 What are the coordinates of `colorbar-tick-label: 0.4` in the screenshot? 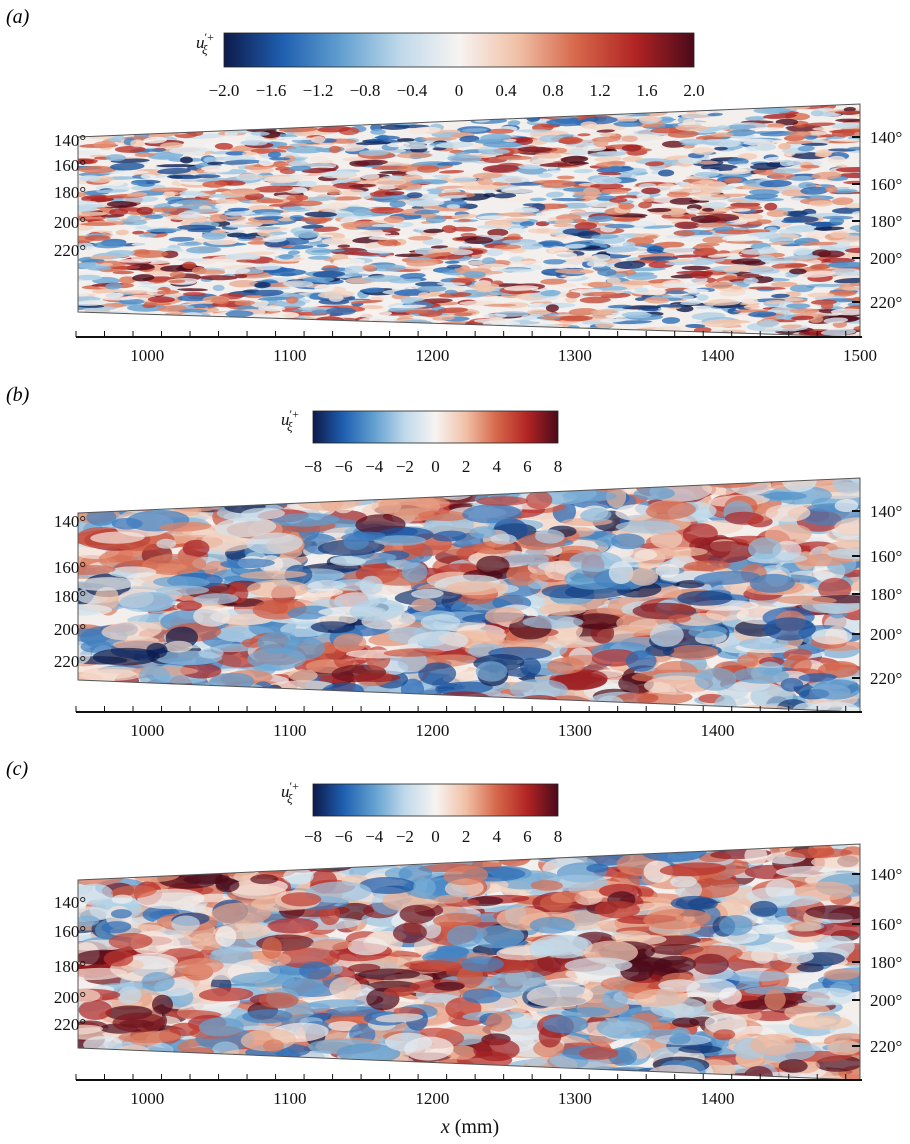 It's located at (506, 90).